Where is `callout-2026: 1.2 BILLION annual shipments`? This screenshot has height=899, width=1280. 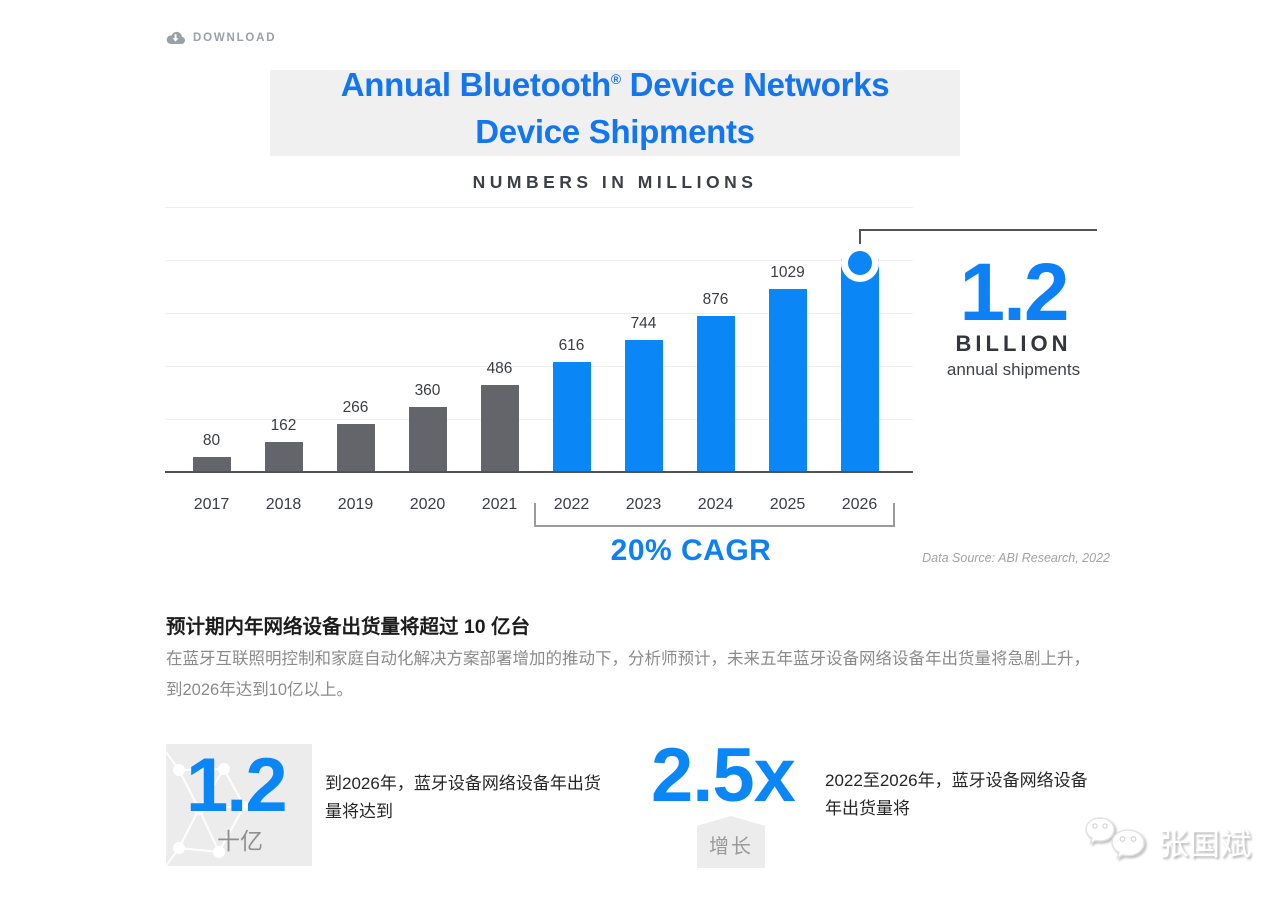
callout-2026: 1.2 BILLION annual shipments is located at coordinates (1013, 313).